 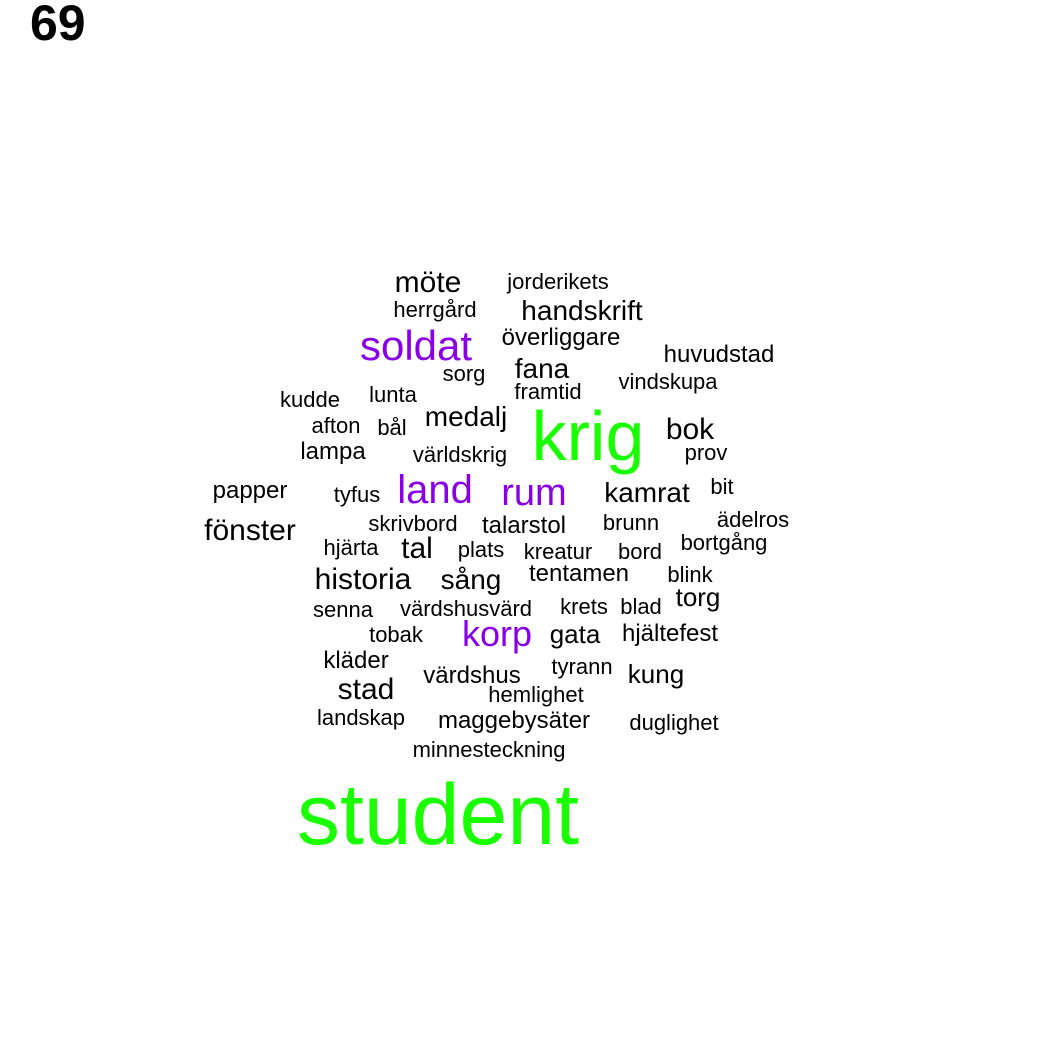 What do you see at coordinates (561, 337) in the screenshot?
I see `cloud-word: överliggare` at bounding box center [561, 337].